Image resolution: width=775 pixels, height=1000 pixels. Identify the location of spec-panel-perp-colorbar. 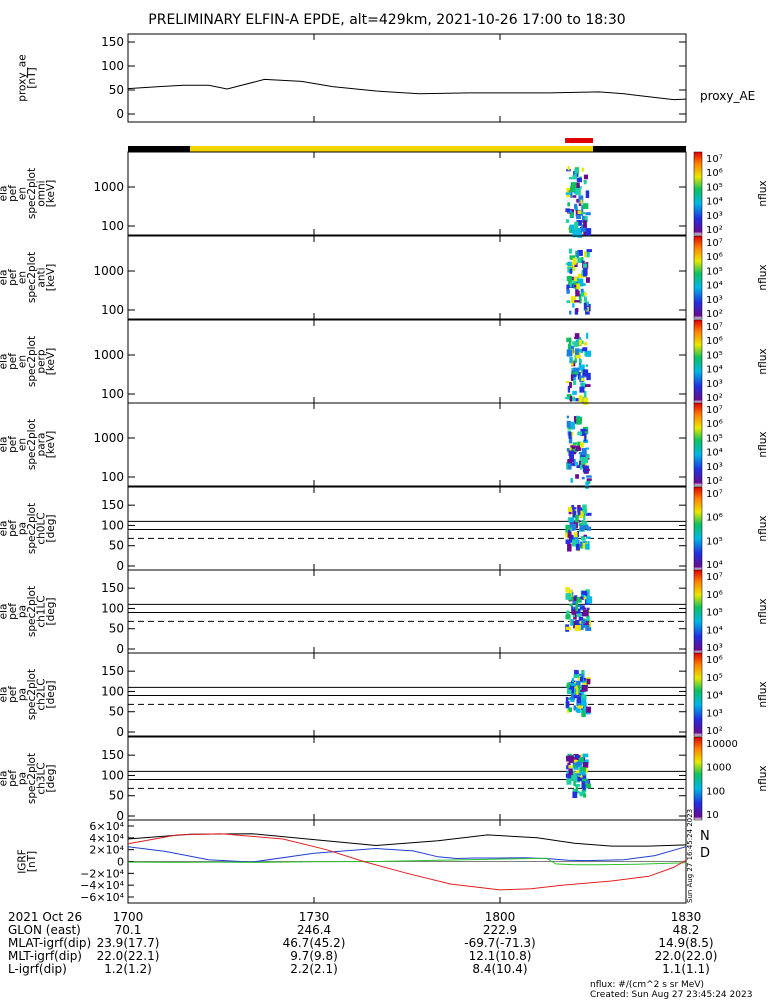
(698, 361).